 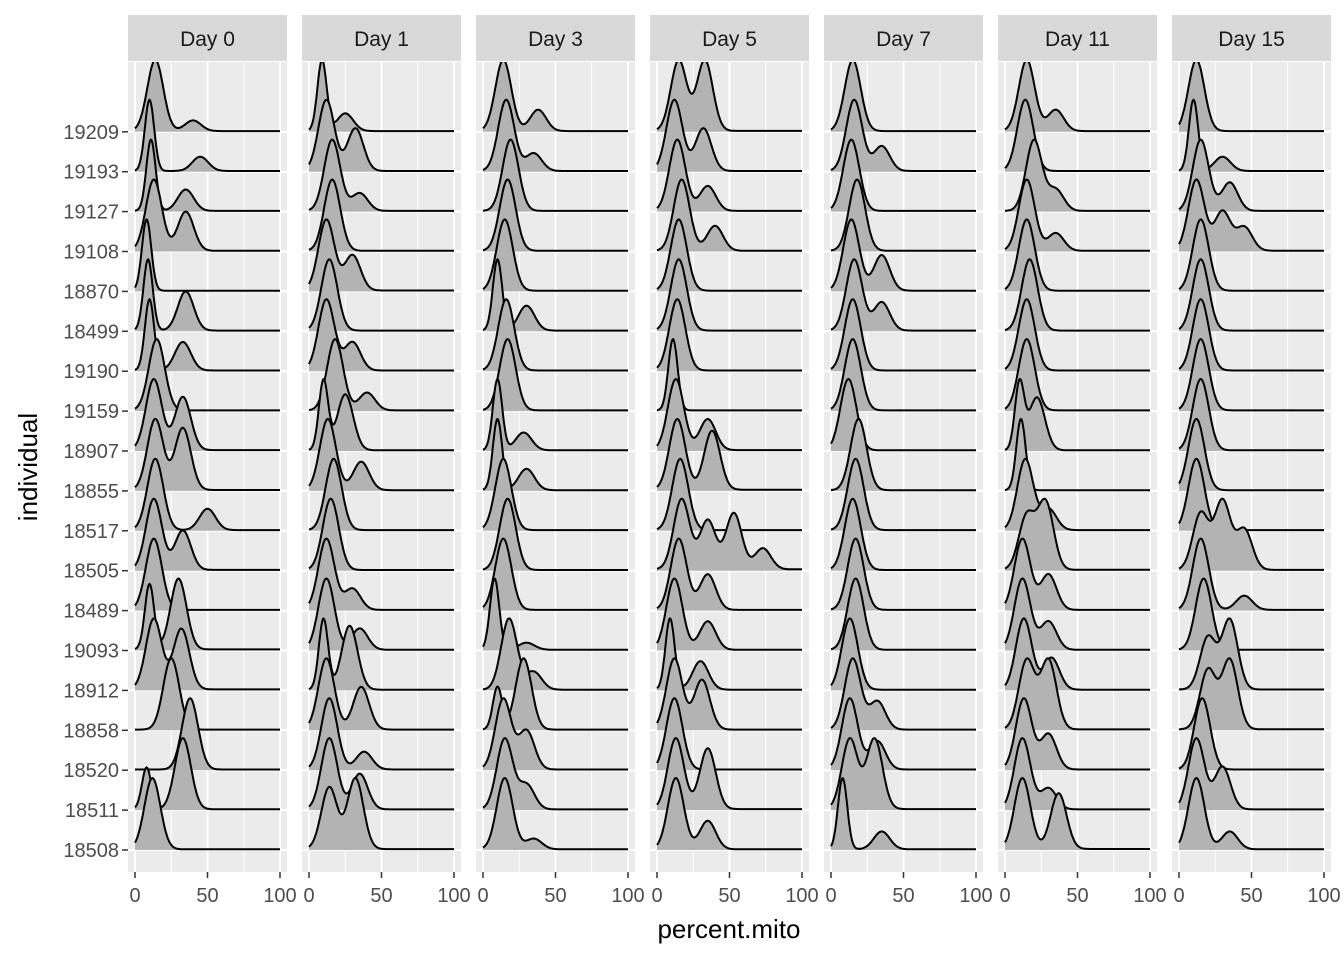 What do you see at coordinates (1004, 896) in the screenshot?
I see `x-tick-label: 0` at bounding box center [1004, 896].